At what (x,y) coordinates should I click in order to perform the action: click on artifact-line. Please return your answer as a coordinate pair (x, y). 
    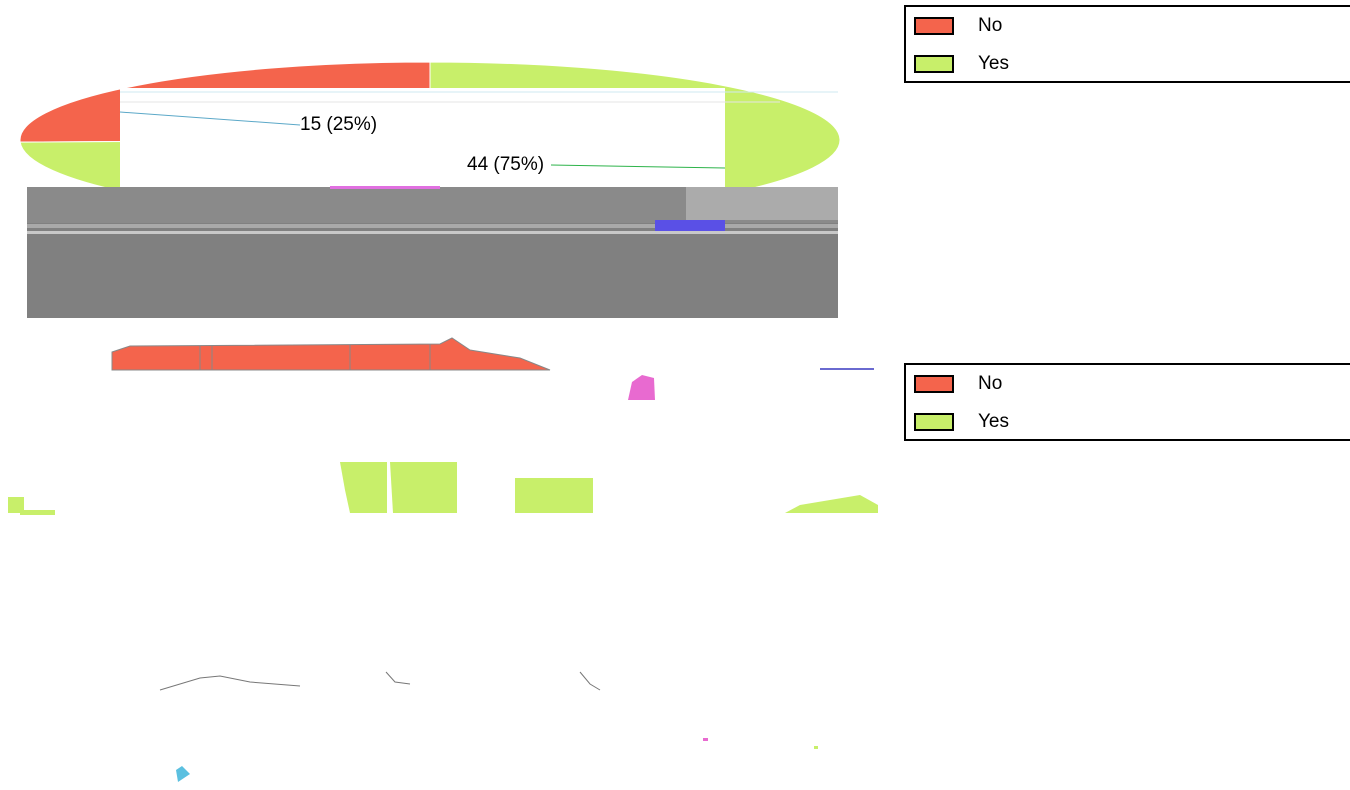
    Looking at the image, I should click on (847, 369).